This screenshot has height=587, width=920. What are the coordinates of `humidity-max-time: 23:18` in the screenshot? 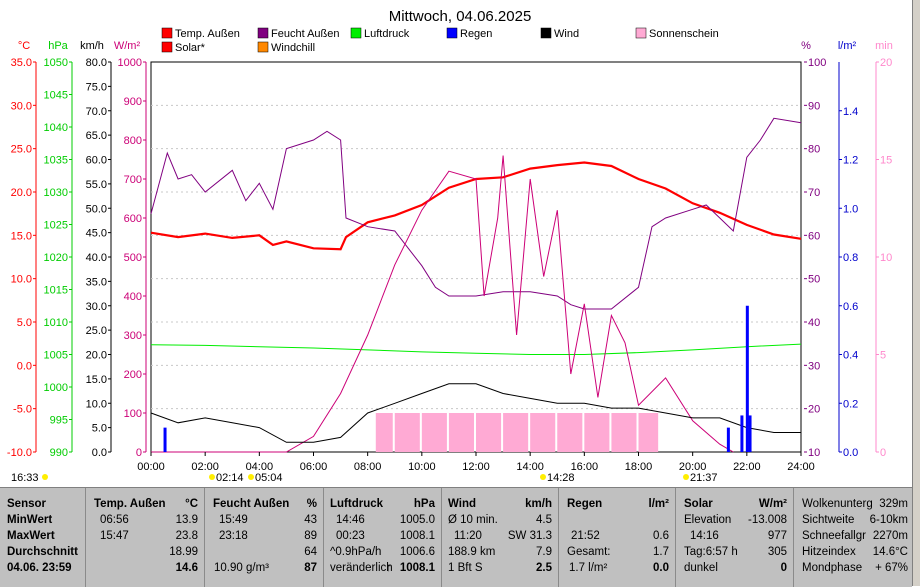 It's located at (233, 536).